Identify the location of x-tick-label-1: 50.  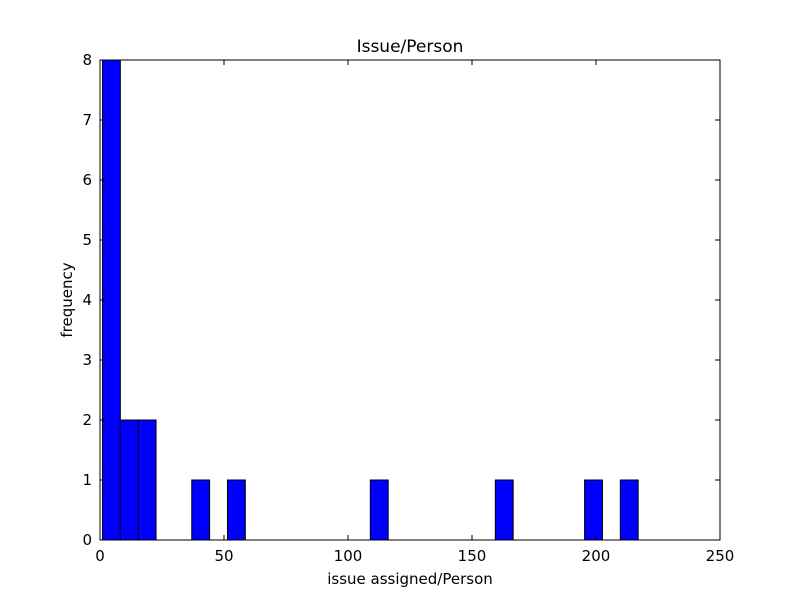
(223, 556).